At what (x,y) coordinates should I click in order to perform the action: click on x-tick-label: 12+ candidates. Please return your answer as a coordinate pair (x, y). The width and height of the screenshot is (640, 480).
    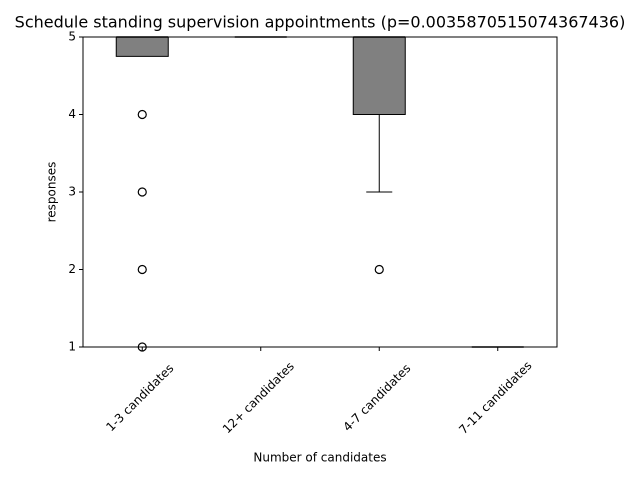
    Looking at the image, I should click on (258, 397).